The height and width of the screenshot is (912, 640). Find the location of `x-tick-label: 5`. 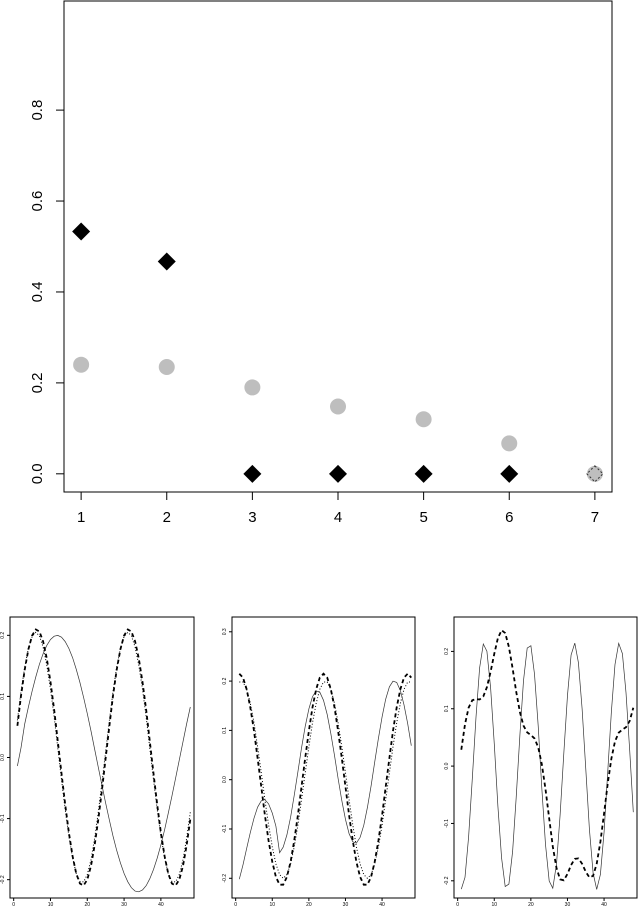

x-tick-label: 5 is located at coordinates (423, 517).